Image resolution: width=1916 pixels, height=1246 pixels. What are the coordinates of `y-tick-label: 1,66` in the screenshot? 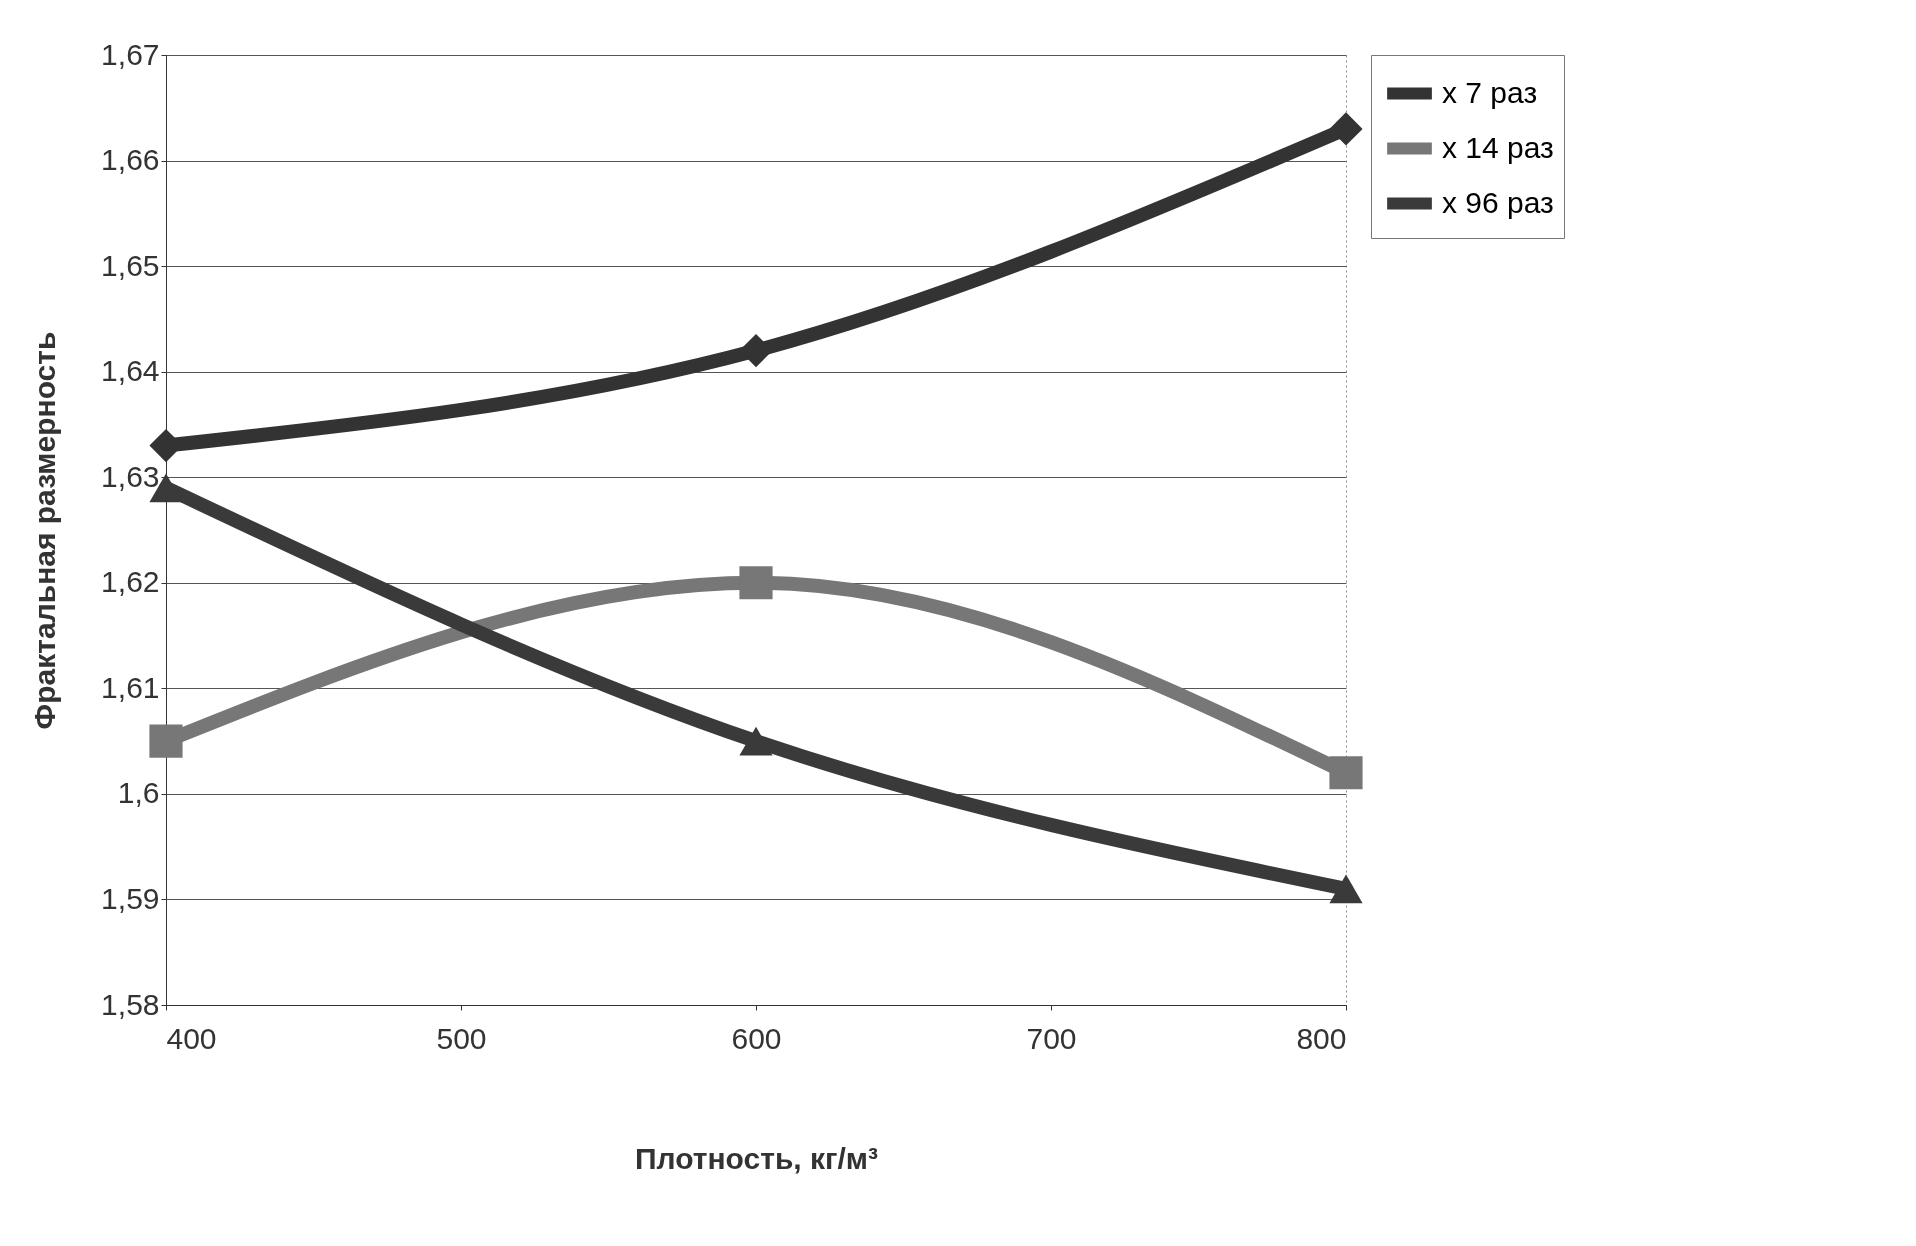 It's located at (130, 160).